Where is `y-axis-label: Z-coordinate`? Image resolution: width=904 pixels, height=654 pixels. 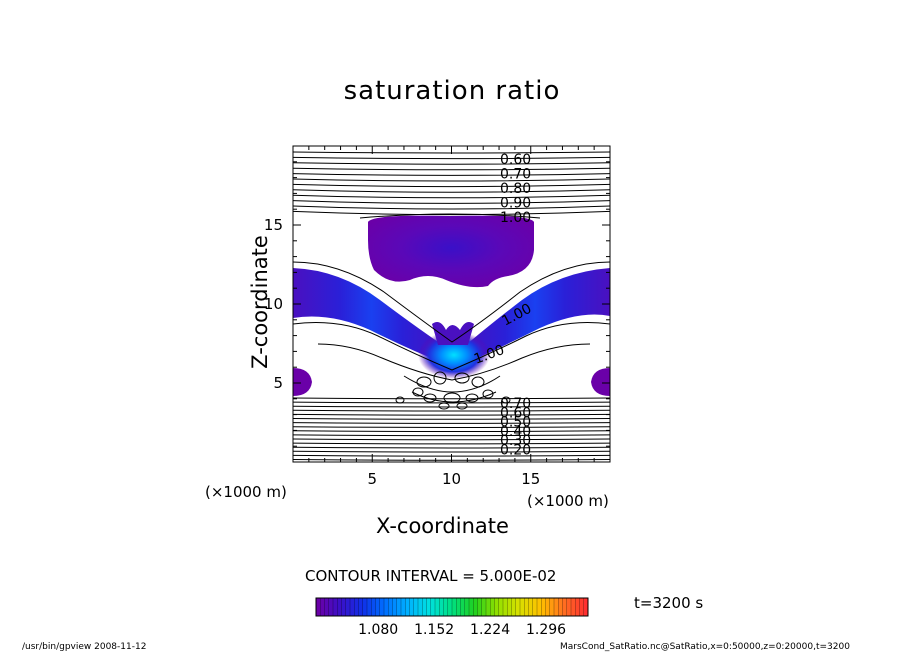 y-axis-label: Z-coordinate is located at coordinates (260, 302).